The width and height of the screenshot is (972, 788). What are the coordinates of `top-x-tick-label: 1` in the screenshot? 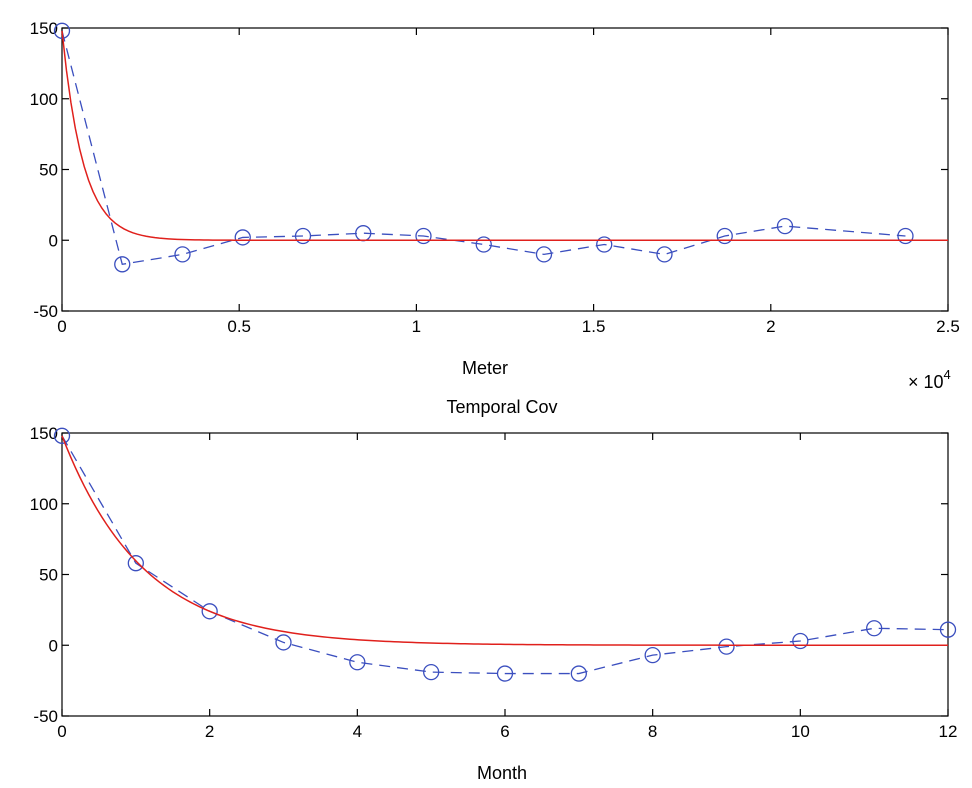 It's located at (416, 326).